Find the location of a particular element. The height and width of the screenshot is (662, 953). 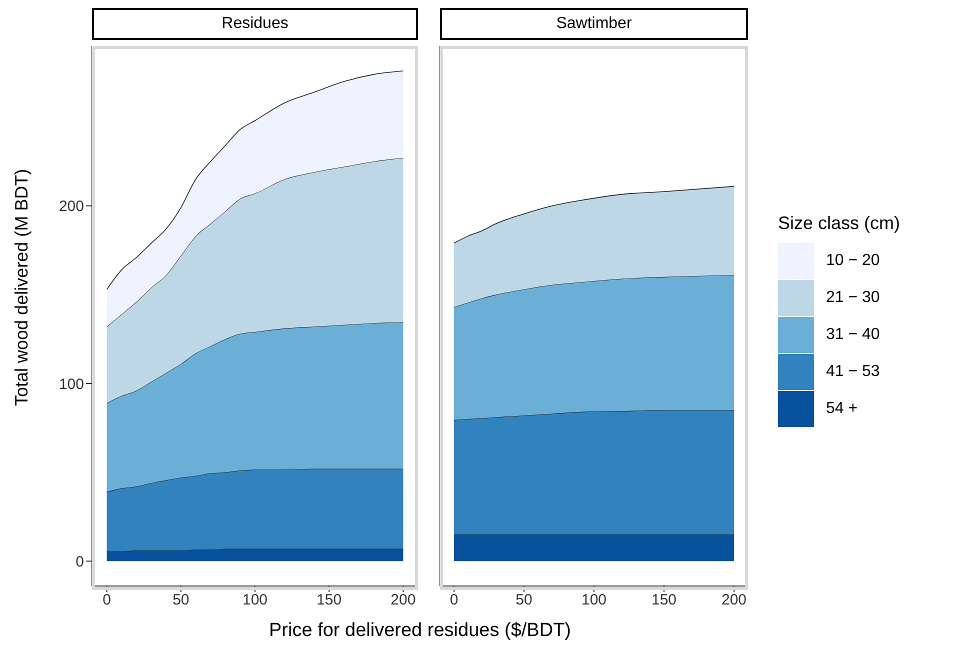

y-tick-label: 200 is located at coordinates (71, 207).